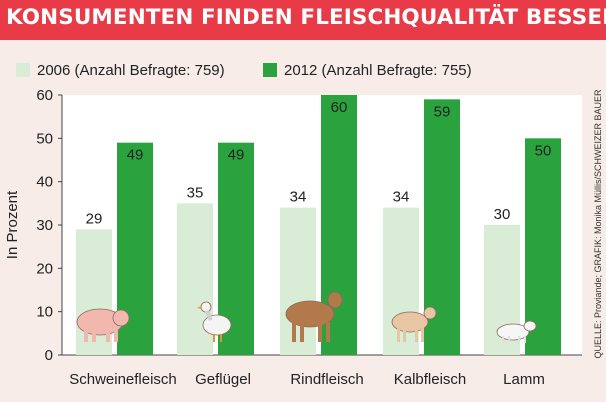 The image size is (606, 402). What do you see at coordinates (131, 70) in the screenshot?
I see `legend-label-2006: 2006 (Anzahl Befragte: 759)` at bounding box center [131, 70].